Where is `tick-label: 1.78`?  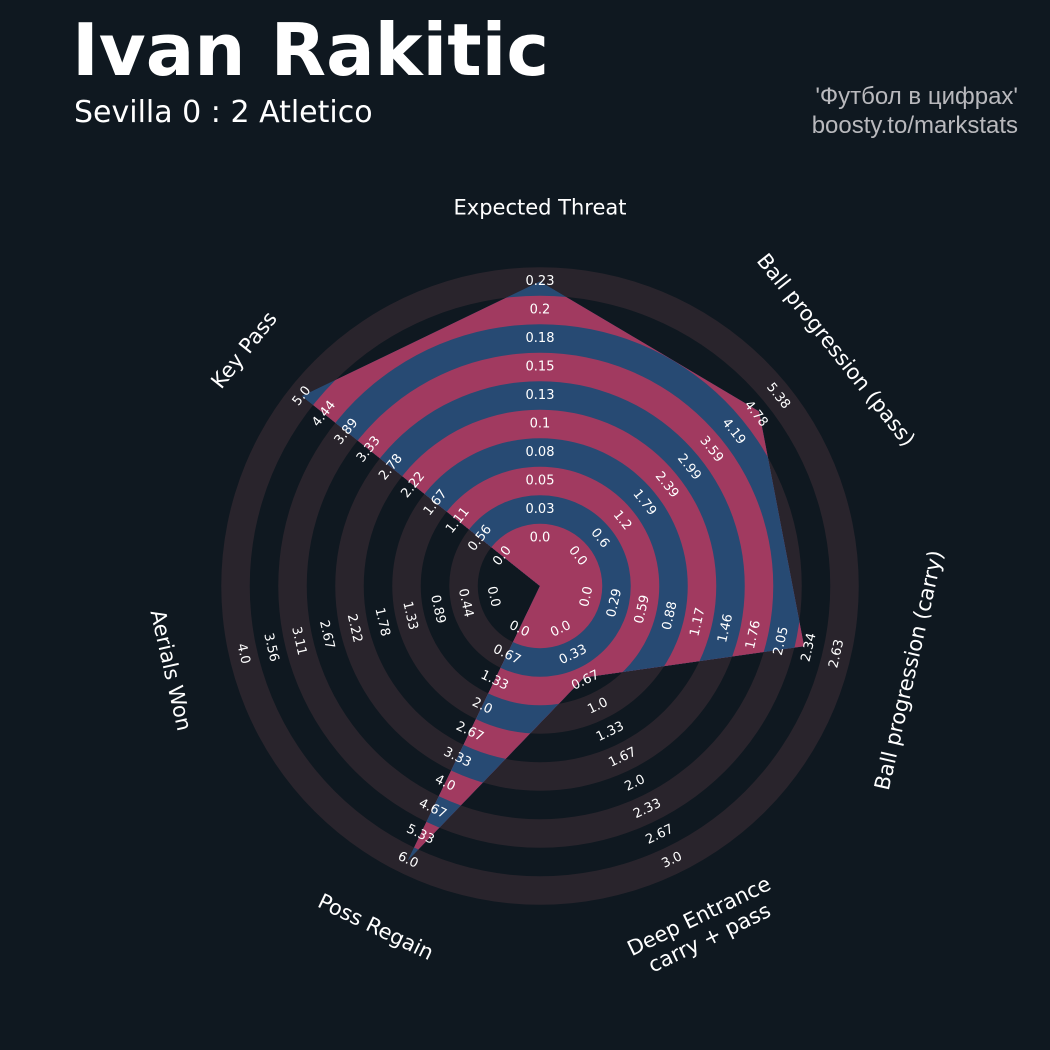
tick-label: 1.78 is located at coordinates (382, 622).